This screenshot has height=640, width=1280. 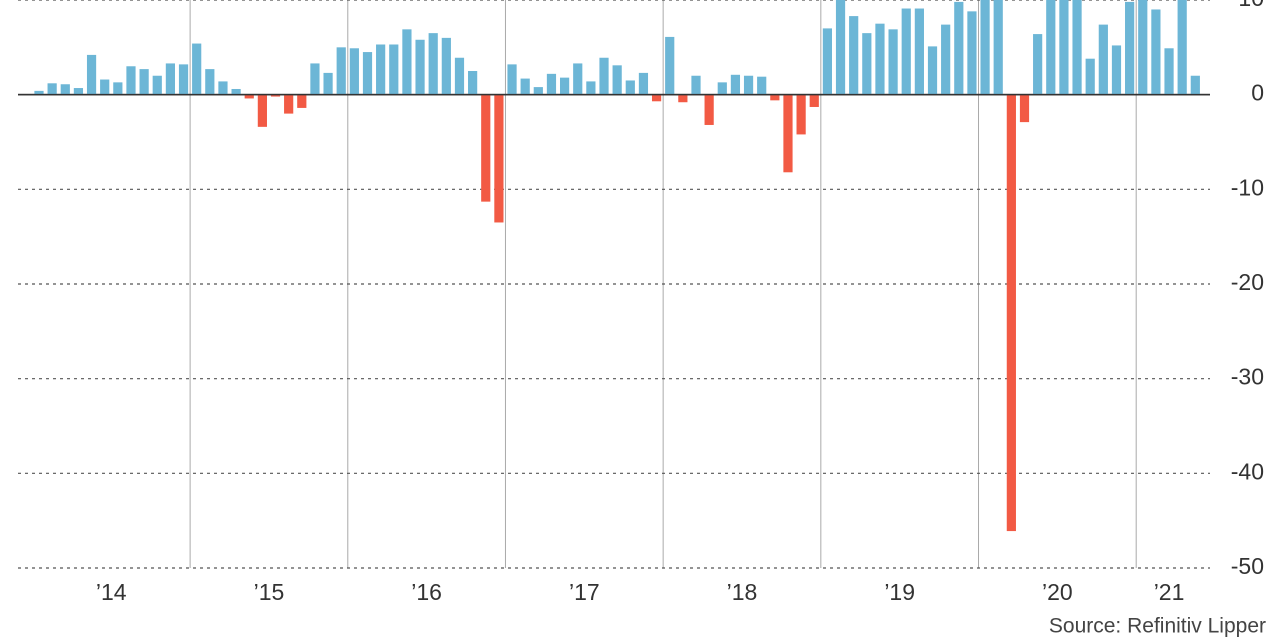 I want to click on x-tick-label: ’15, so click(x=269, y=592).